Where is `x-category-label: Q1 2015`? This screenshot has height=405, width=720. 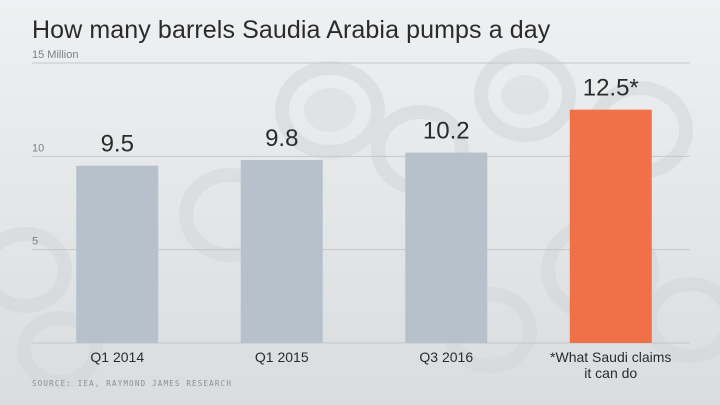 x-category-label: Q1 2015 is located at coordinates (282, 357).